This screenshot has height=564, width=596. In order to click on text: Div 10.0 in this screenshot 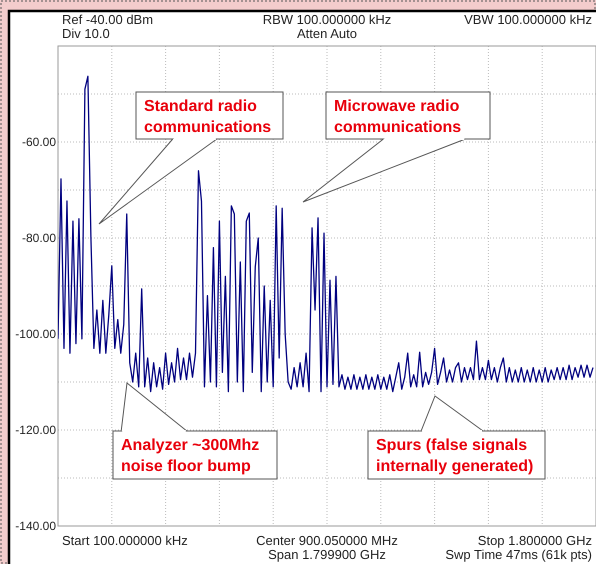, I will do `click(86, 33)`.